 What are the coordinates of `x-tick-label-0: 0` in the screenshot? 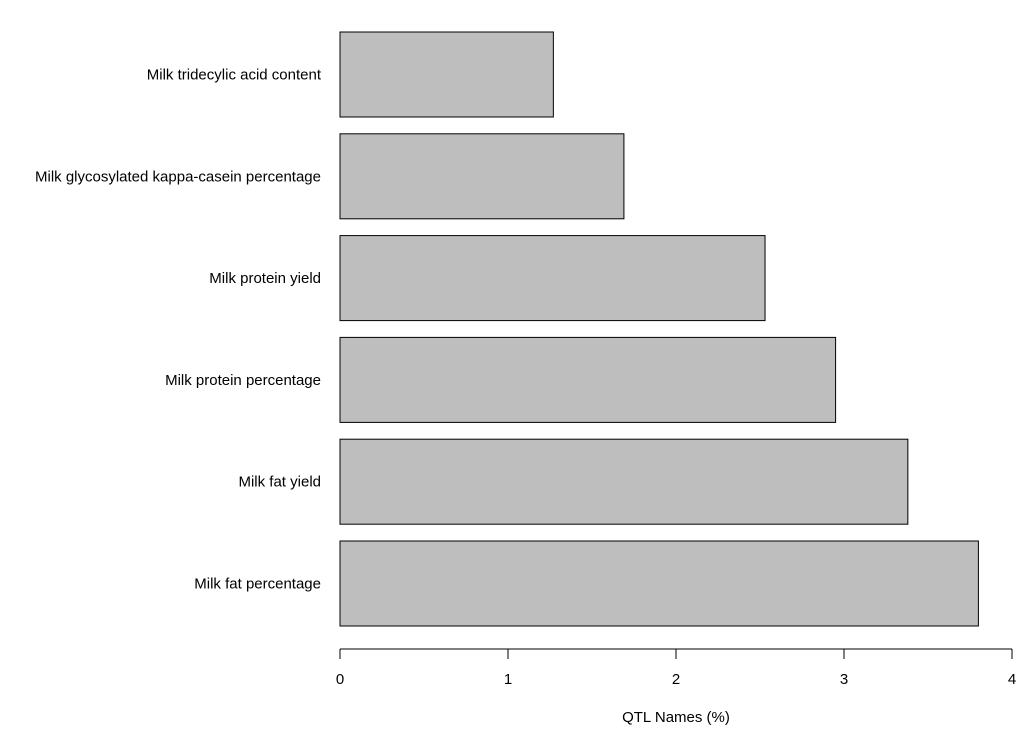 It's located at (340, 679).